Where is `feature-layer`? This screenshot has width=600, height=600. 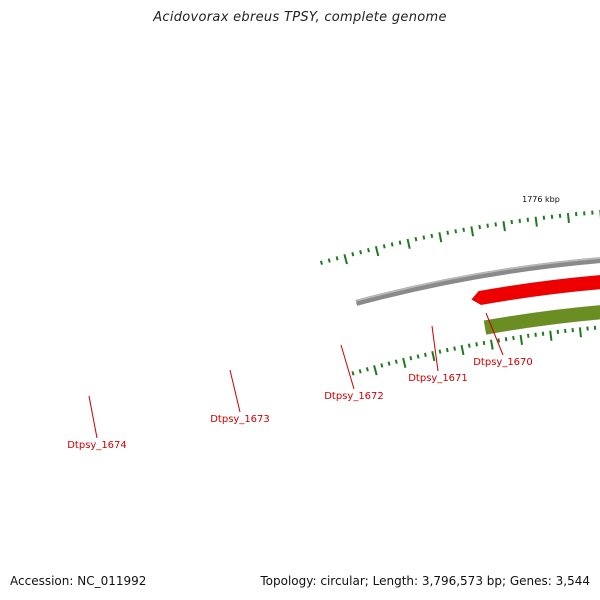
feature-layer is located at coordinates (535, 304).